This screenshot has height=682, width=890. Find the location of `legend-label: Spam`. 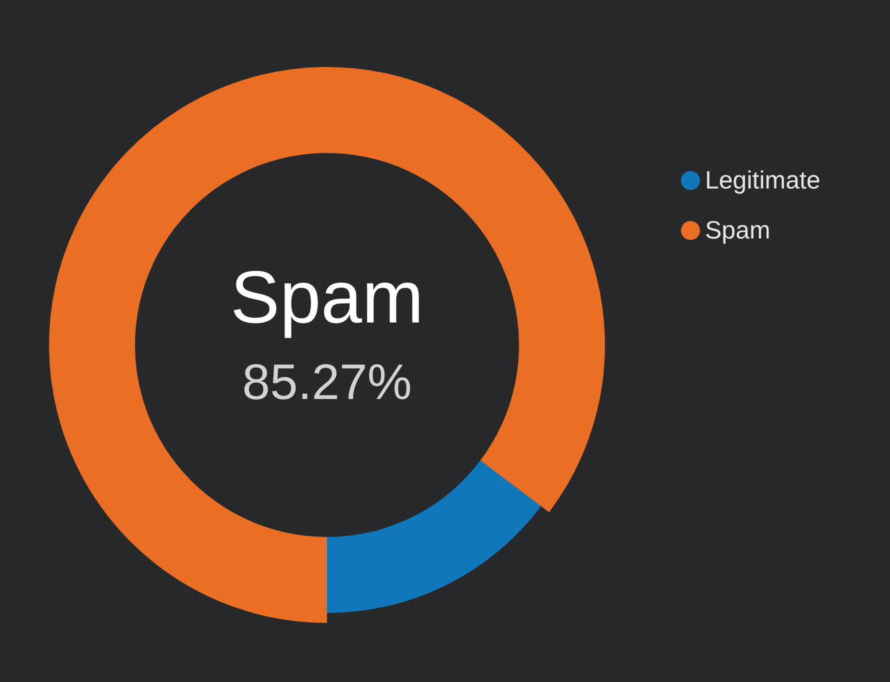

legend-label: Spam is located at coordinates (737, 230).